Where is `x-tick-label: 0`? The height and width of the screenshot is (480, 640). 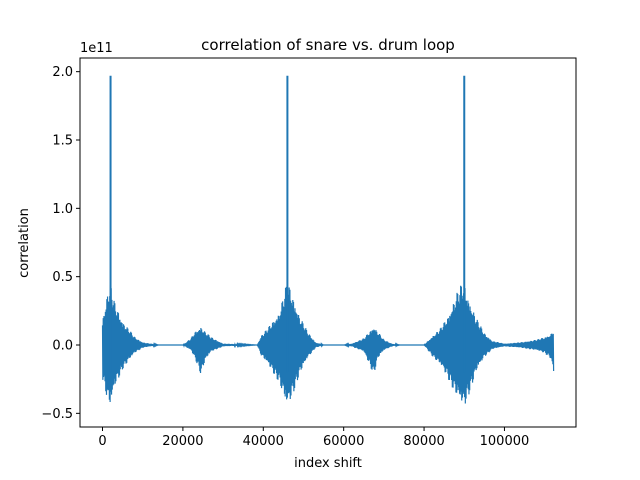 x-tick-label: 0 is located at coordinates (102, 441).